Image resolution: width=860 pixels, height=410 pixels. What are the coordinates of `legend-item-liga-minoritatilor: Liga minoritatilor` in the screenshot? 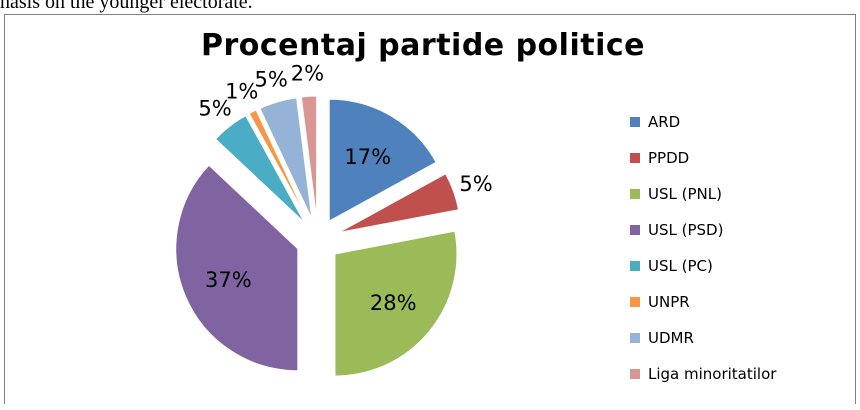 It's located at (703, 374).